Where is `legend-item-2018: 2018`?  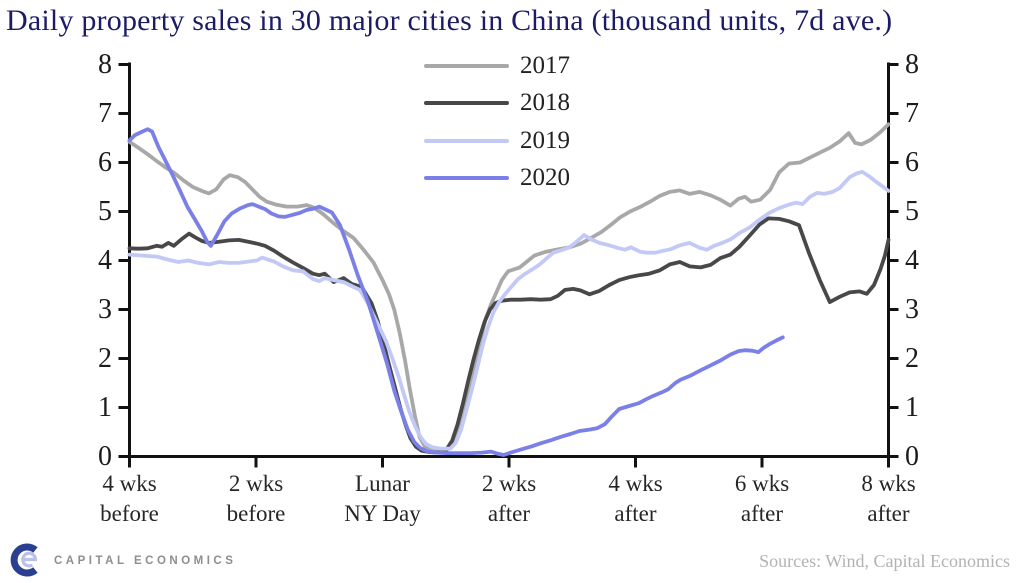 legend-item-2018: 2018 is located at coordinates (497, 104).